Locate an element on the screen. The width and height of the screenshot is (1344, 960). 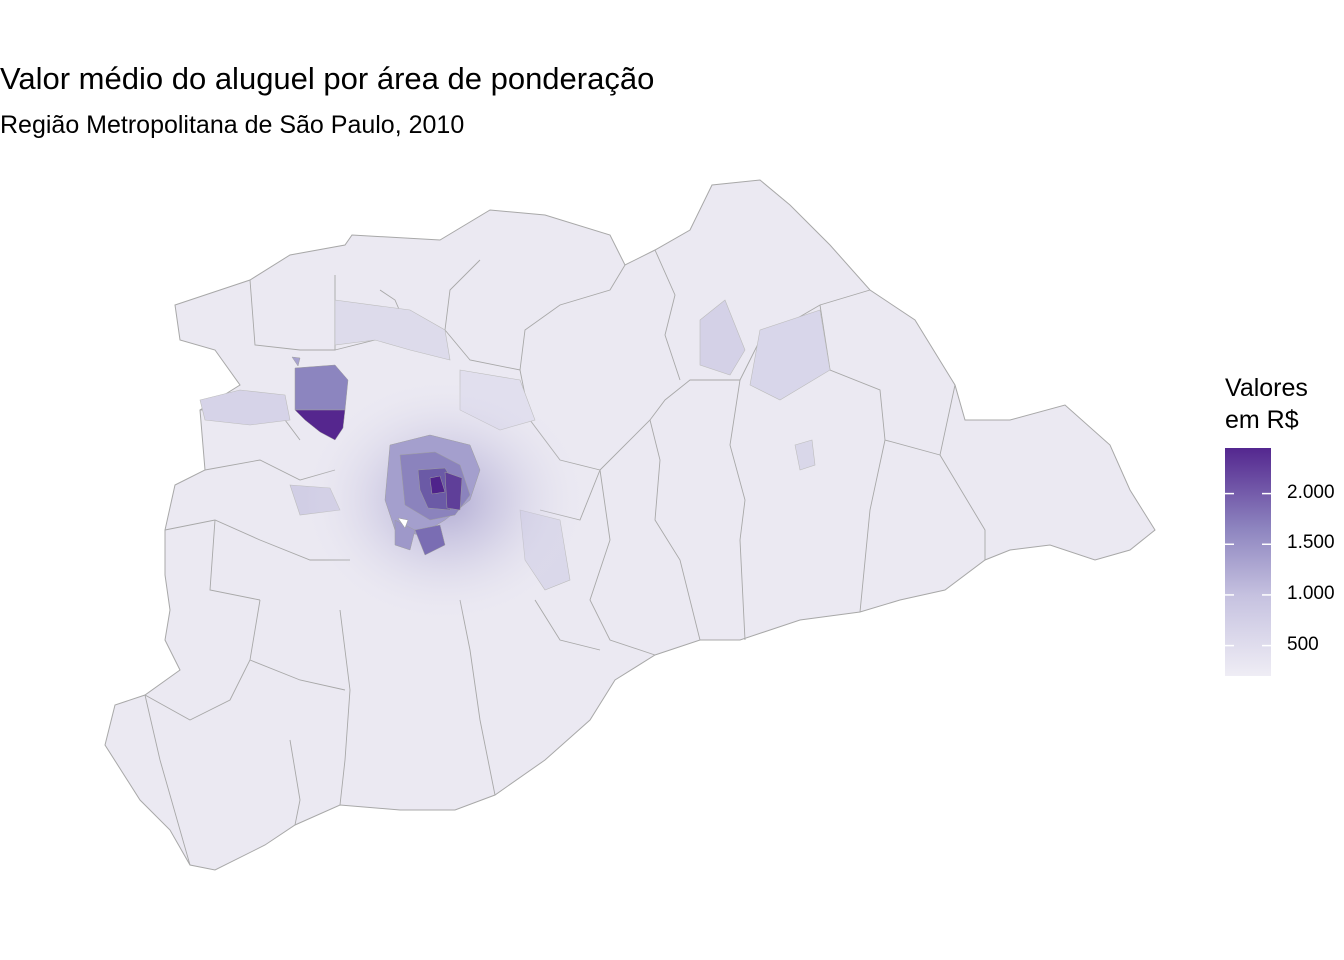
legend-tick-label: 1.500 is located at coordinates (1311, 543).